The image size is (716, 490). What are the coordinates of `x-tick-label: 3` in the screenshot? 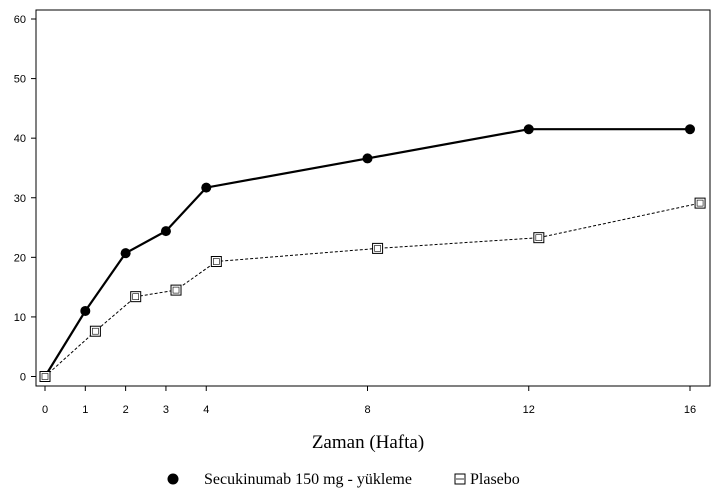 It's located at (166, 410).